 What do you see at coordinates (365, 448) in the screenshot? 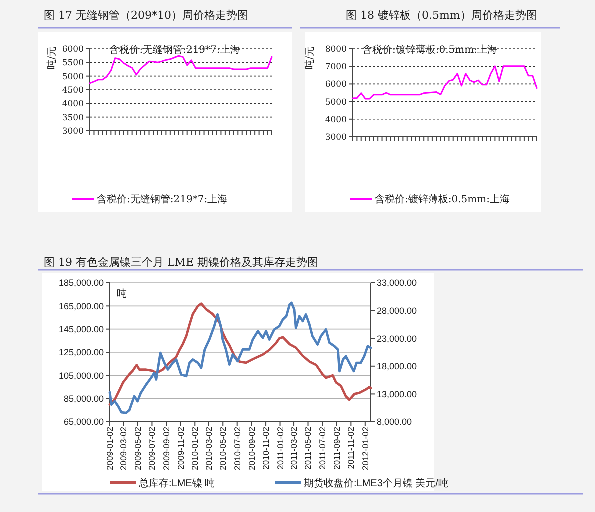
I see `x-tick-label: 2012-01-02` at bounding box center [365, 448].